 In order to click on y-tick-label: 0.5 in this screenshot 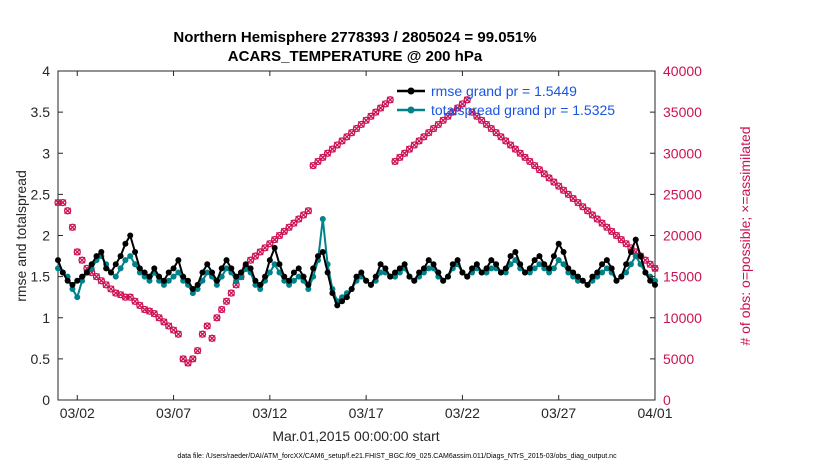, I will do `click(41, 359)`.